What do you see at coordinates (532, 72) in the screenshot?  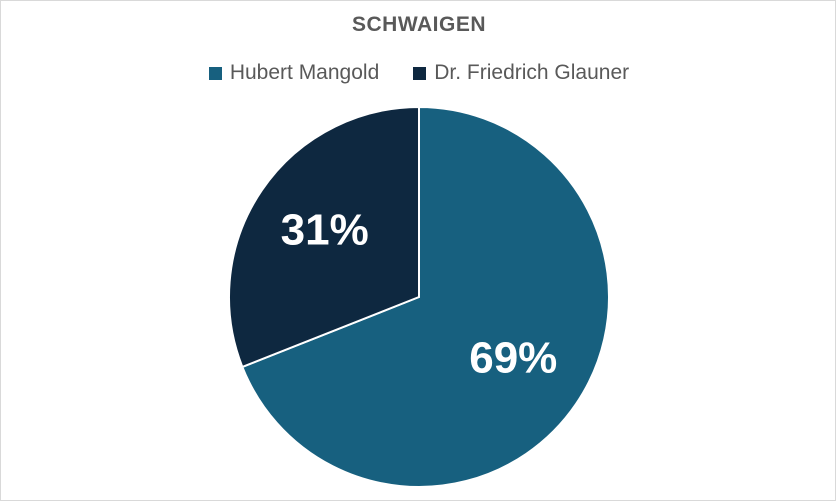 I see `legend-label-friedrich-glauner: Dr. Friedrich Glauner` at bounding box center [532, 72].